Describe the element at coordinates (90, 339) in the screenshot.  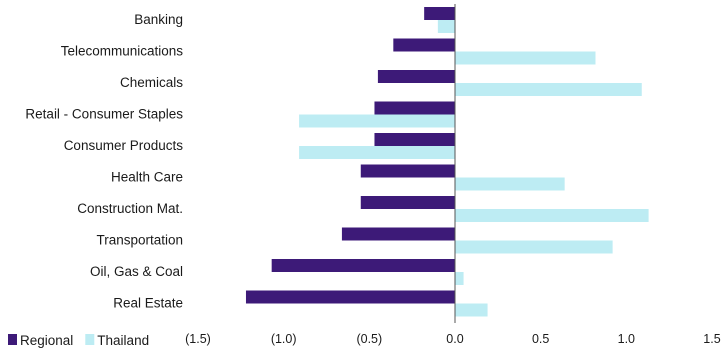
I see `legend-swatch-thailand` at that location.